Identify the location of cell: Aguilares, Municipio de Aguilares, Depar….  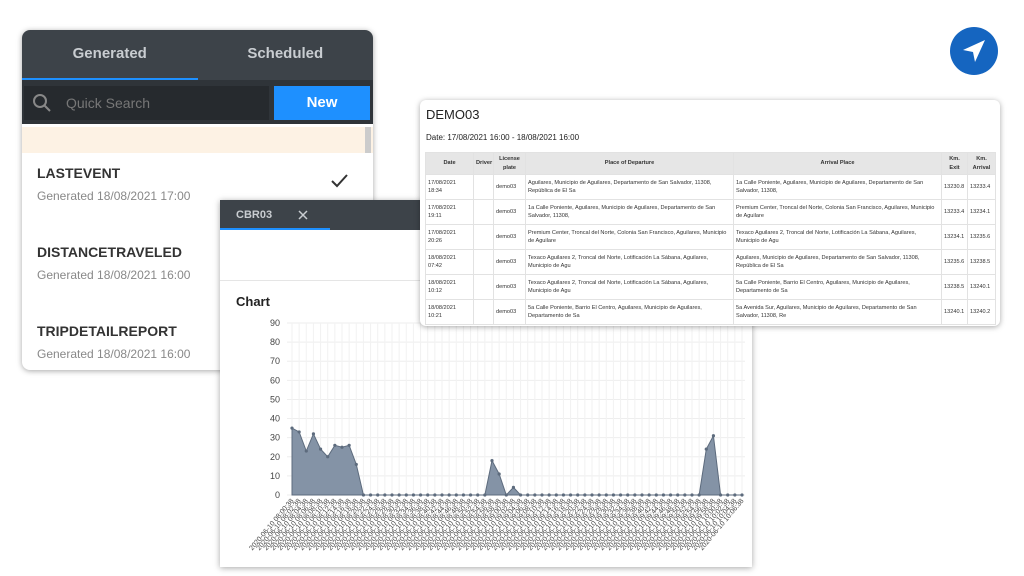
(629, 187).